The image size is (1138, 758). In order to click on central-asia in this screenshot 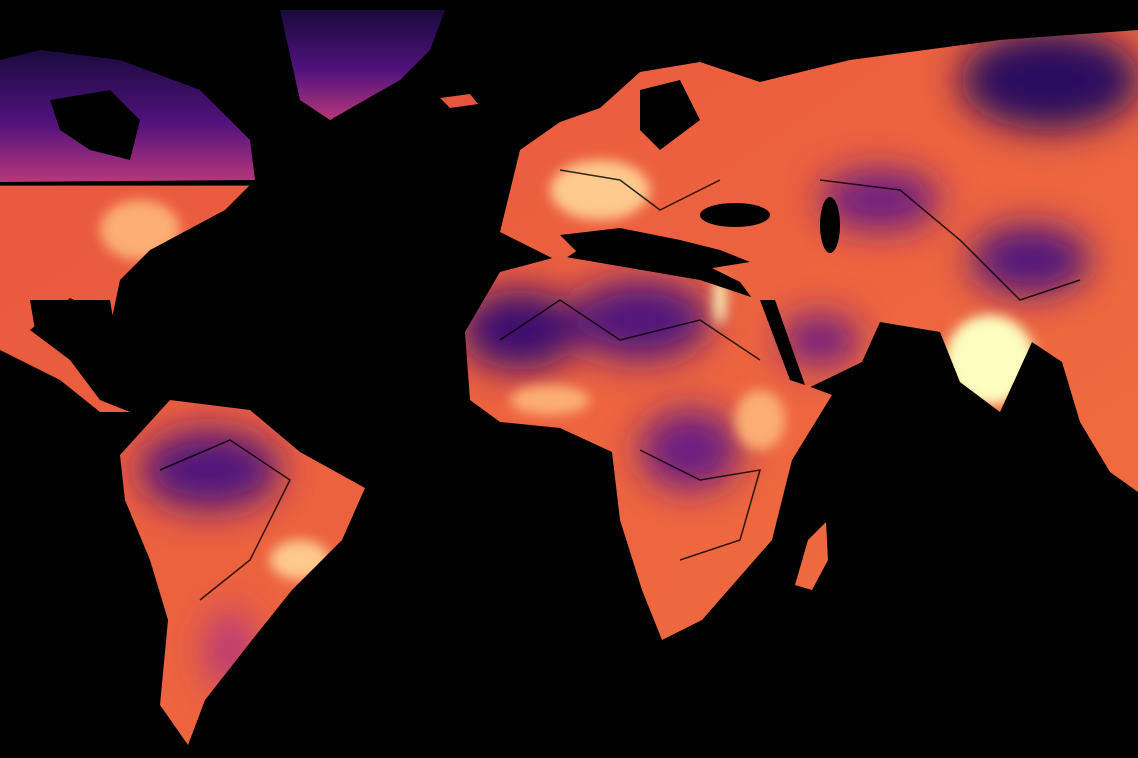, I will do `click(880, 200)`.